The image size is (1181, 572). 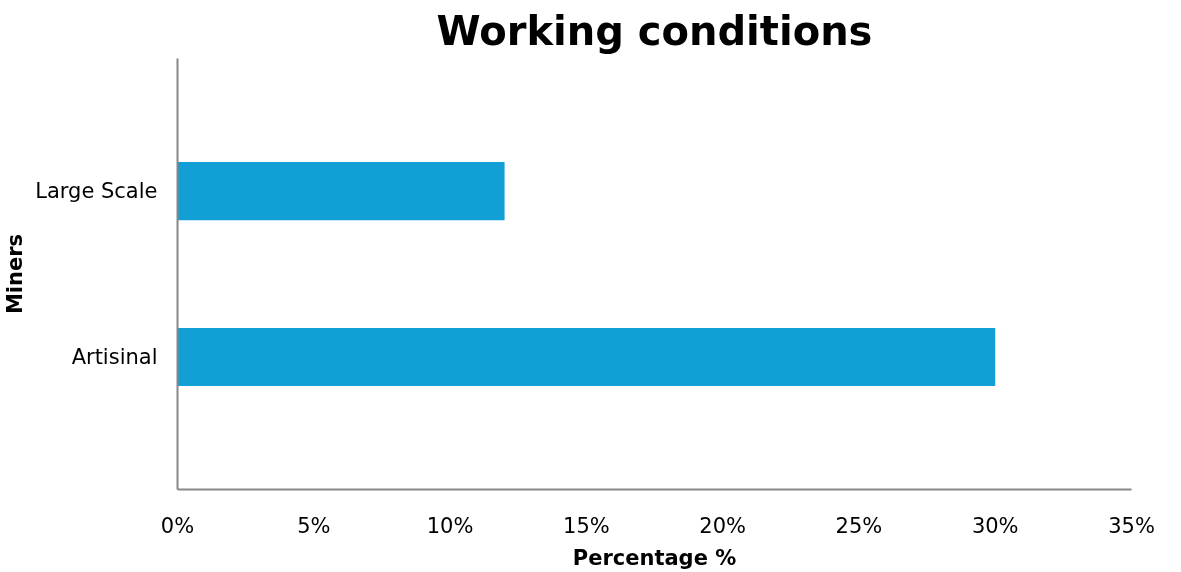 What do you see at coordinates (654, 557) in the screenshot?
I see `x-axis-title: Percentage %` at bounding box center [654, 557].